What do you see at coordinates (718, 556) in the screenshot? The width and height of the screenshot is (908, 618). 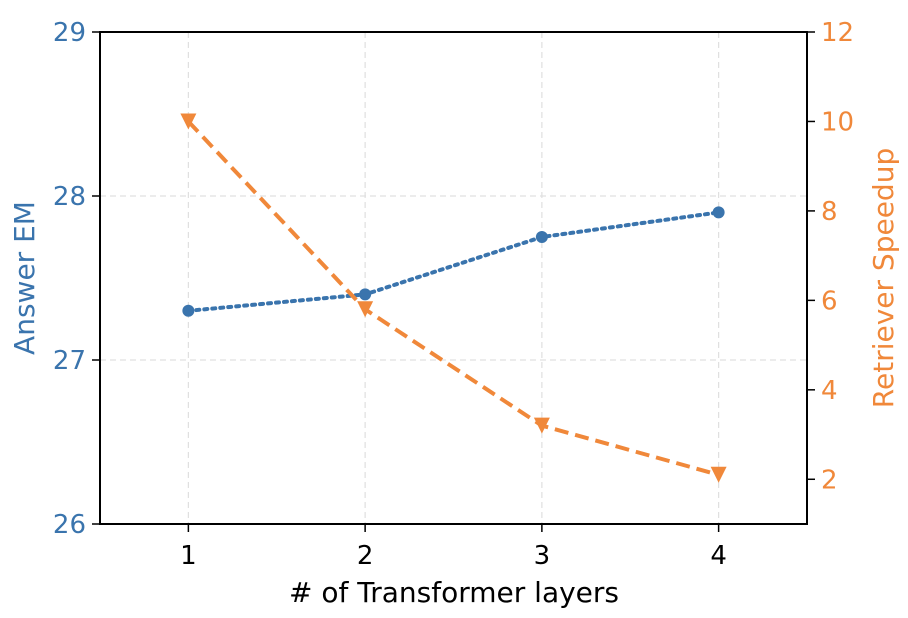 I see `x-tick-label: 4` at bounding box center [718, 556].